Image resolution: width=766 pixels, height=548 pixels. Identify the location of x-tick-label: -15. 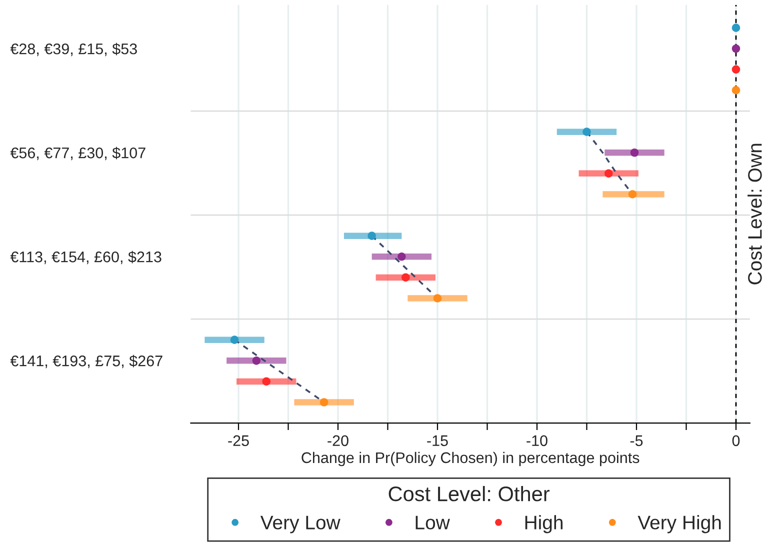
(437, 440).